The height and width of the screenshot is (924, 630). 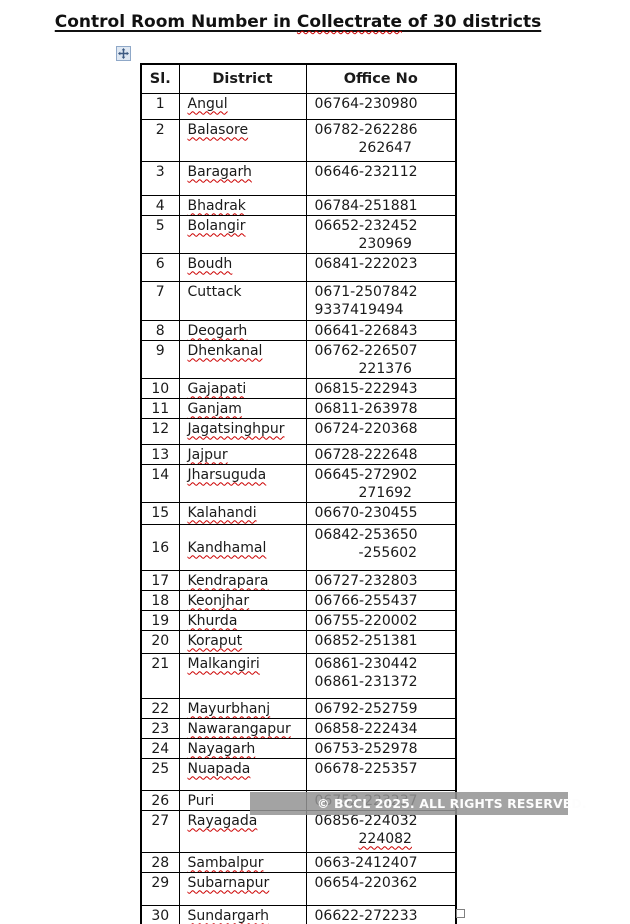 I want to click on district-name: Mayurbhanj, so click(x=229, y=708).